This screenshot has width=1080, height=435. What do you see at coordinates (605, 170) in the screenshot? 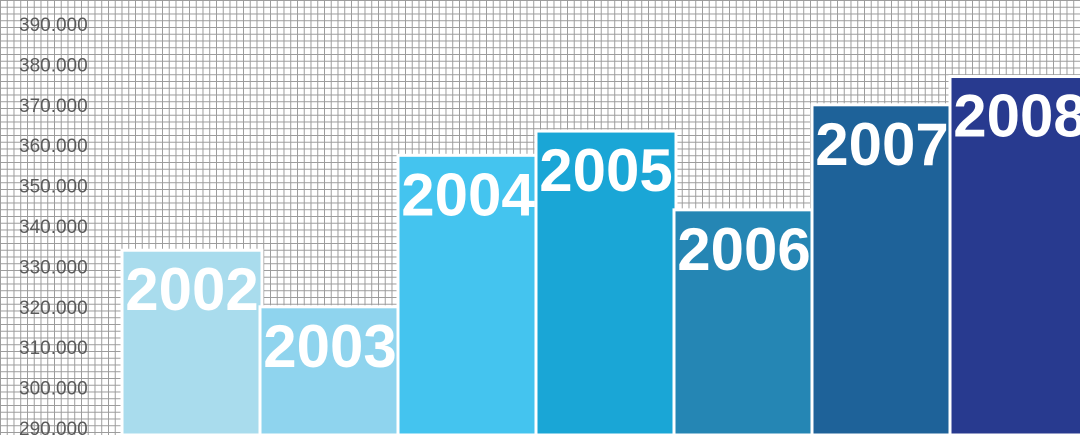
I see `bar-label-2005: 2005` at bounding box center [605, 170].